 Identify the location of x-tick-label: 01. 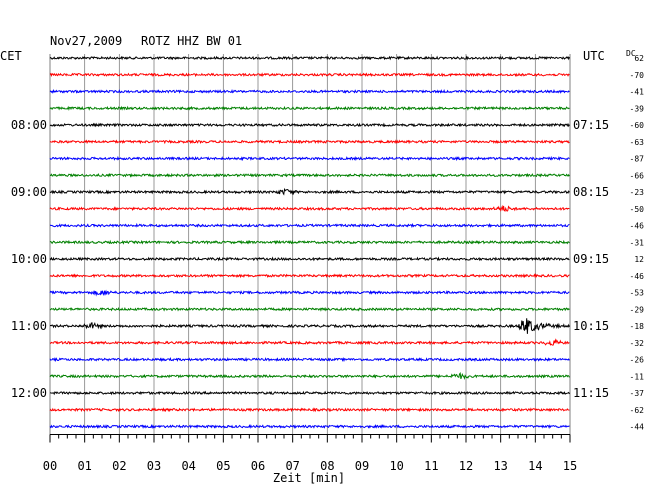
(84, 466).